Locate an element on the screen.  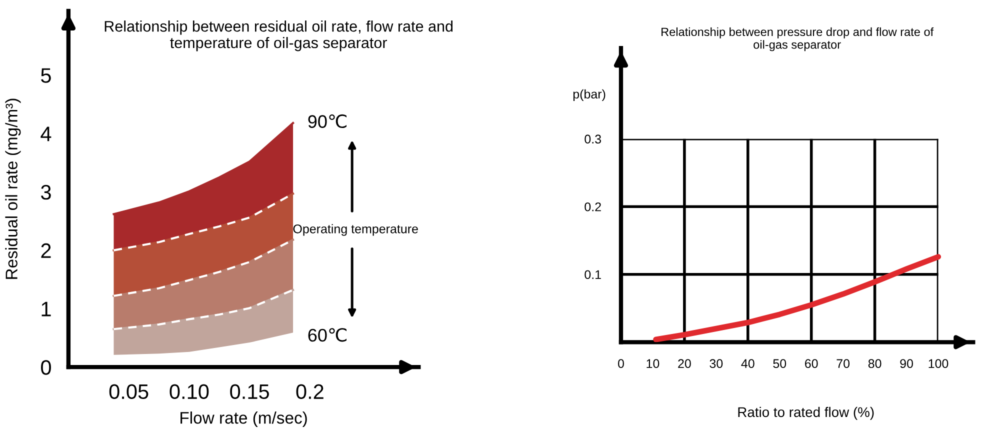
x-tick-label: 0.10 is located at coordinates (189, 392).